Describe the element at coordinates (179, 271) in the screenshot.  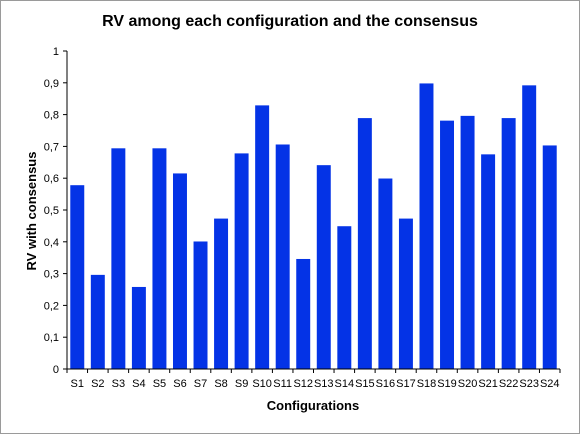
I see `bar-S6` at that location.